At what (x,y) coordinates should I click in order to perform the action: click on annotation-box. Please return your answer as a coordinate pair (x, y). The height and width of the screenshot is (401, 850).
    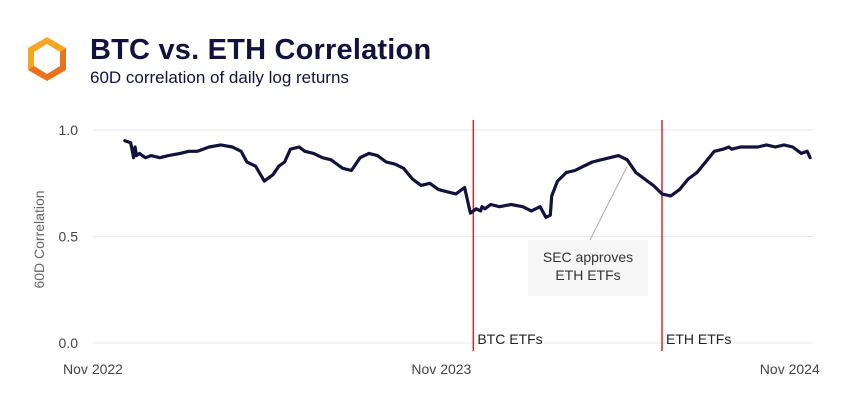
    Looking at the image, I should click on (588, 268).